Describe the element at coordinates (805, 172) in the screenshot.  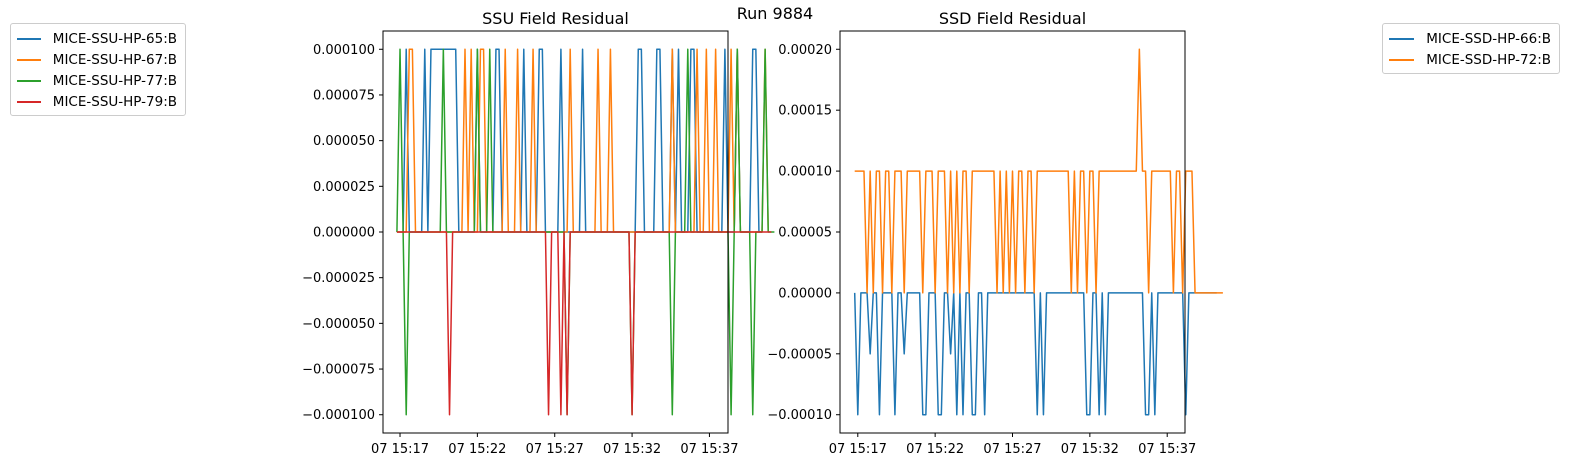
I see `y-tick-label: 0.00010` at that location.